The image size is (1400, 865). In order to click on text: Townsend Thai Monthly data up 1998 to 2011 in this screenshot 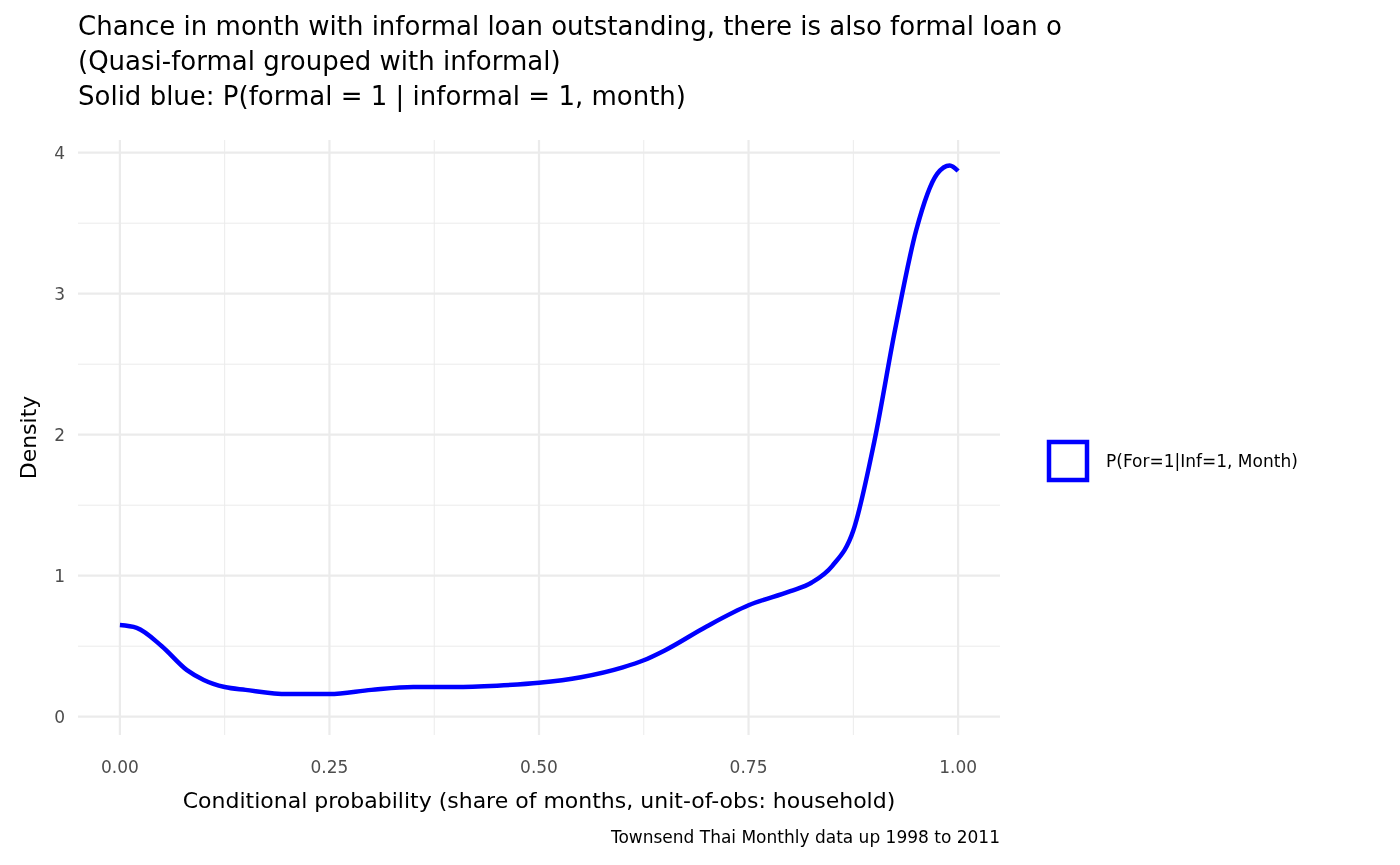, I will do `click(804, 837)`.